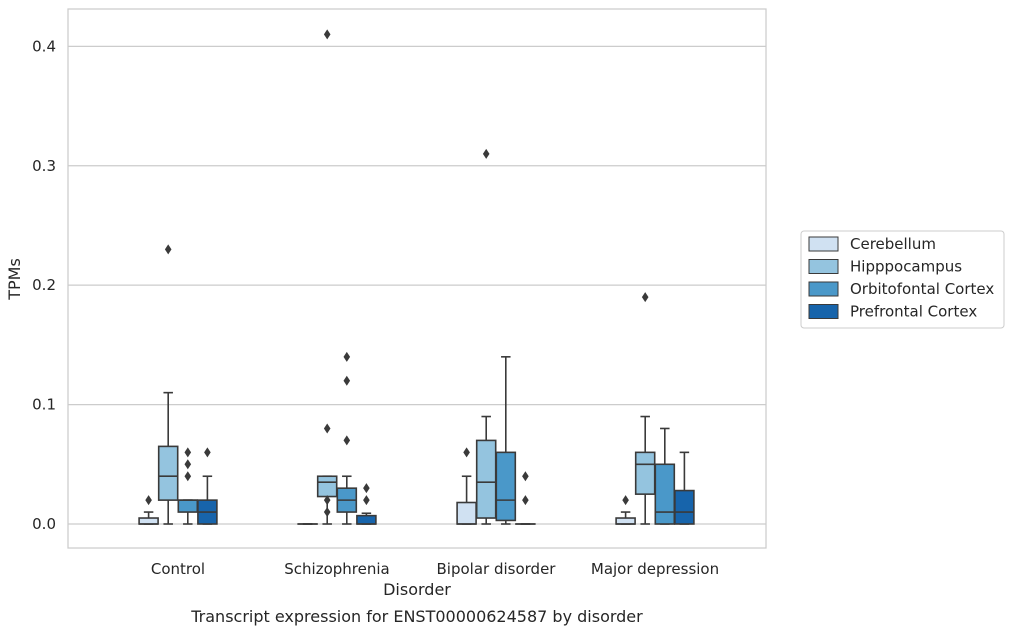 The height and width of the screenshot is (634, 1014). Describe the element at coordinates (336, 569) in the screenshot. I see `x-tick-label: Schizophrenia` at that location.